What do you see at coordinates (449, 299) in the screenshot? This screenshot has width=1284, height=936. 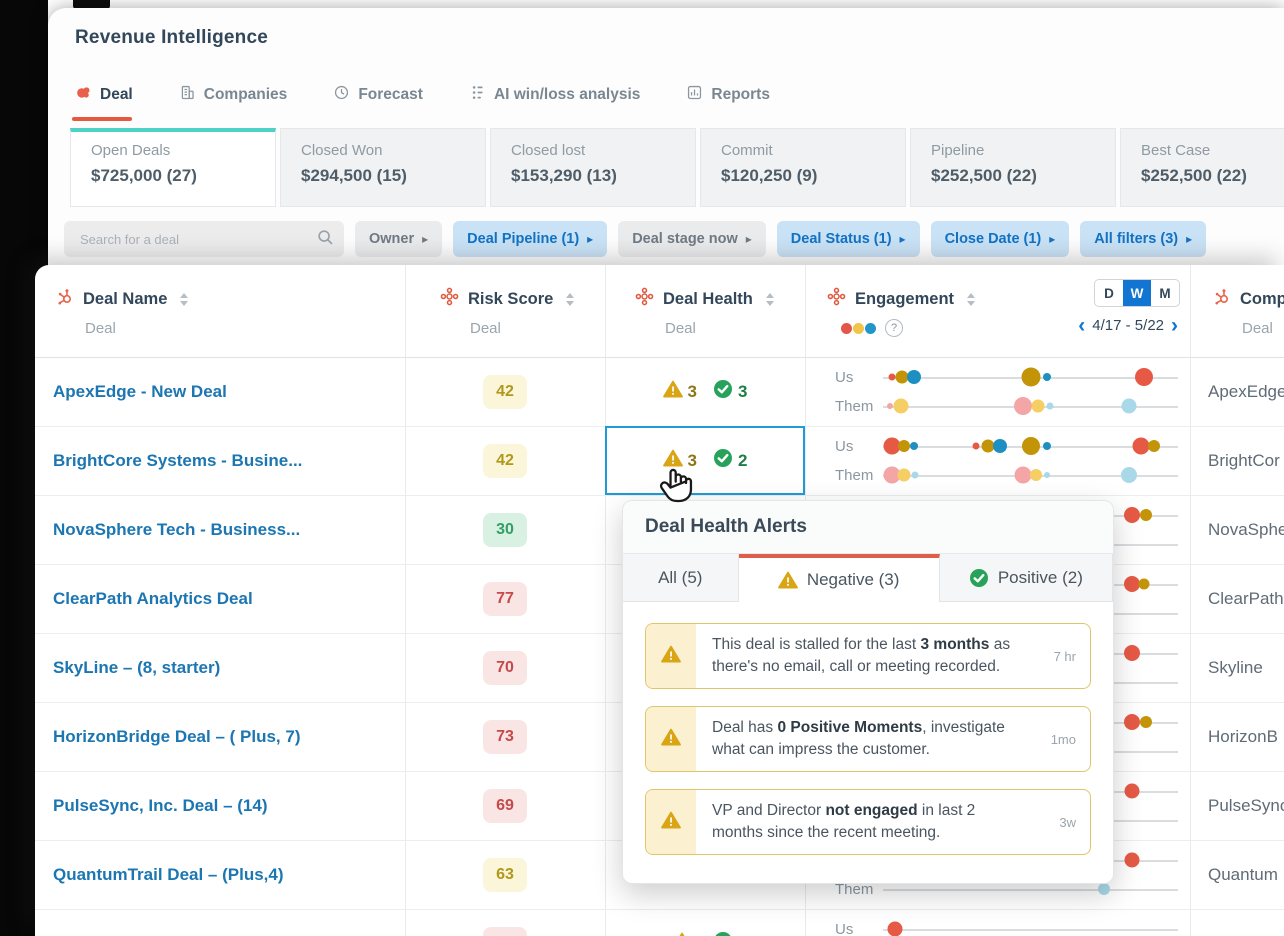 I see `ai-cross-icon` at bounding box center [449, 299].